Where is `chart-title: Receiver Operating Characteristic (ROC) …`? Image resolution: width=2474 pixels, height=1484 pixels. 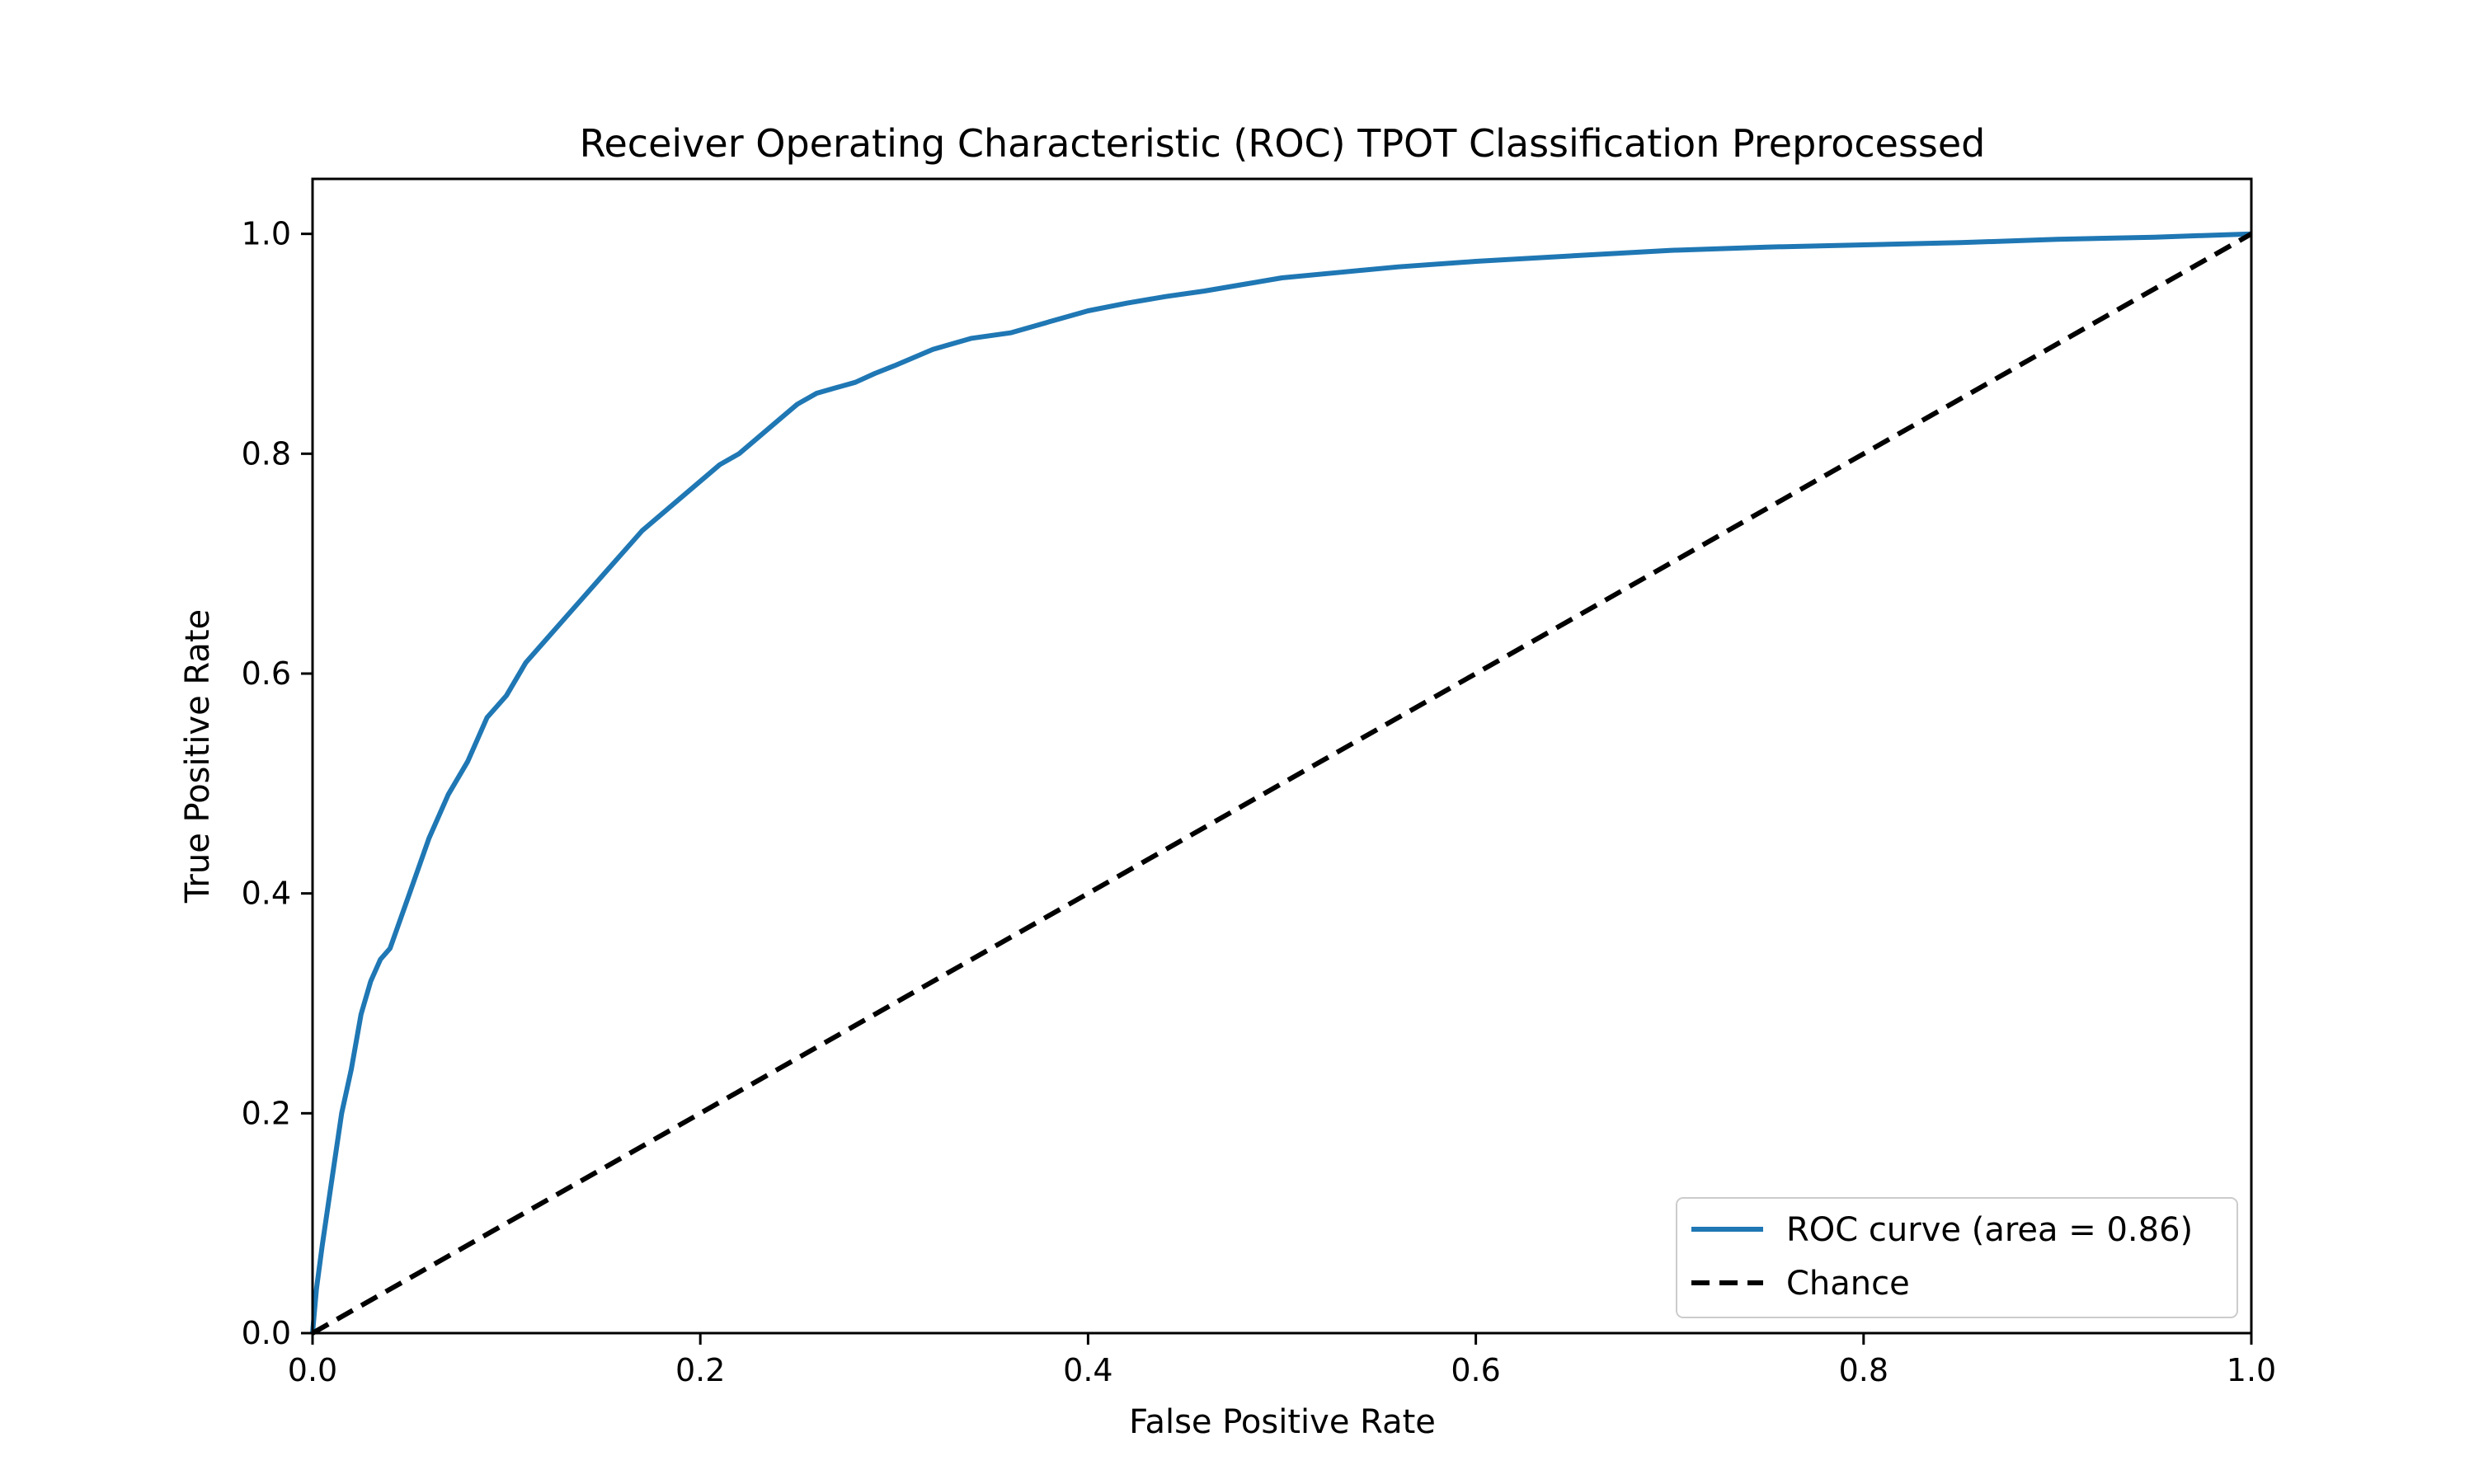 chart-title: Receiver Operating Characteristic (ROC) … is located at coordinates (1283, 143).